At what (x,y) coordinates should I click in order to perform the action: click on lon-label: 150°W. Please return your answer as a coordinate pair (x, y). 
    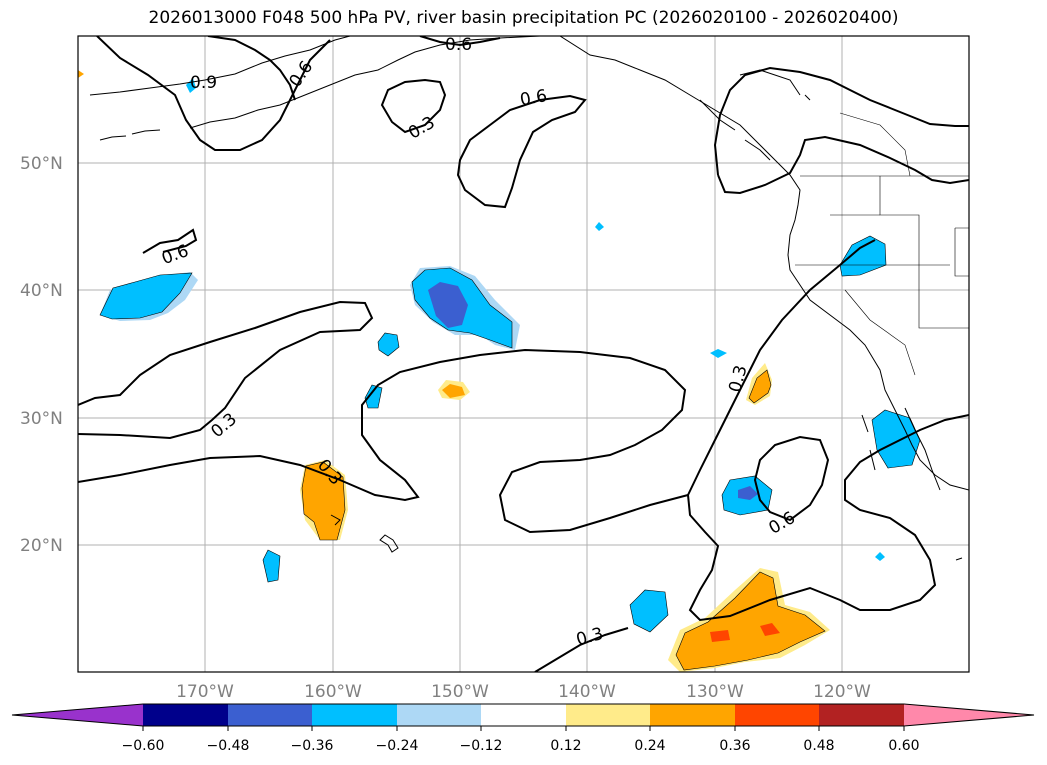
    Looking at the image, I should click on (460, 692).